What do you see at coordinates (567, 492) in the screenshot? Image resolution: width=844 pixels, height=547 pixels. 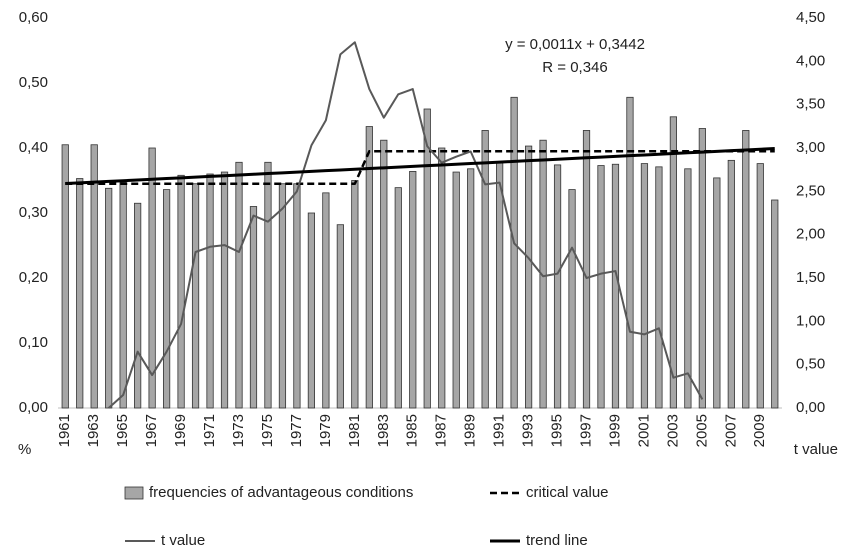 I see `legend-label: critical value` at bounding box center [567, 492].